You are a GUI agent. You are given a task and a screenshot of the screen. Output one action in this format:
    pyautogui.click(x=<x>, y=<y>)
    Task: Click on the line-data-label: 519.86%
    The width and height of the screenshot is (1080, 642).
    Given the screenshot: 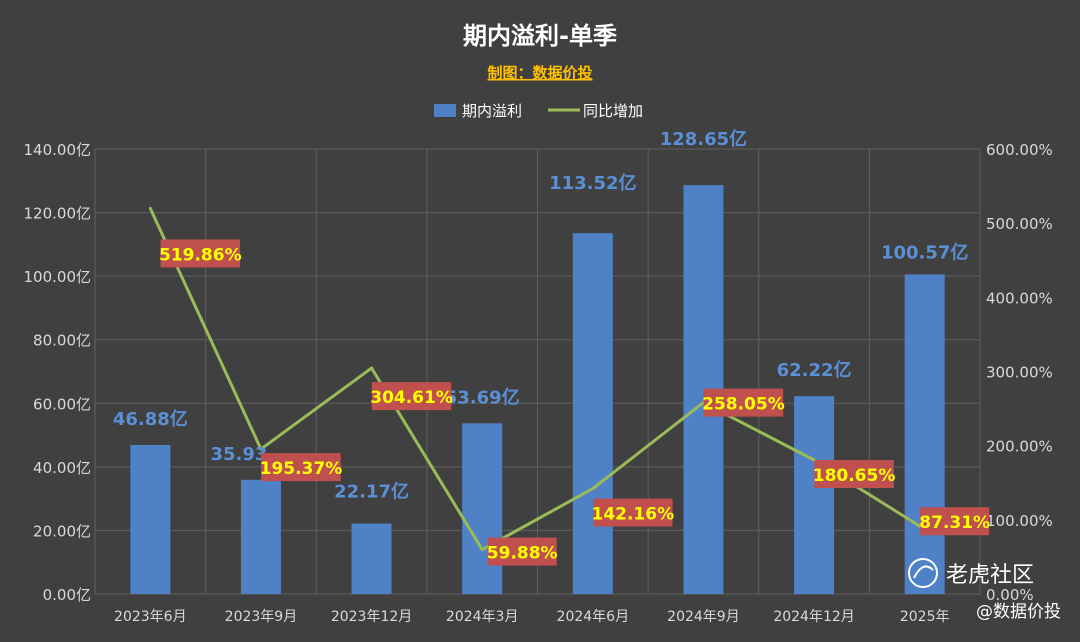 What is the action you would take?
    pyautogui.click(x=200, y=255)
    